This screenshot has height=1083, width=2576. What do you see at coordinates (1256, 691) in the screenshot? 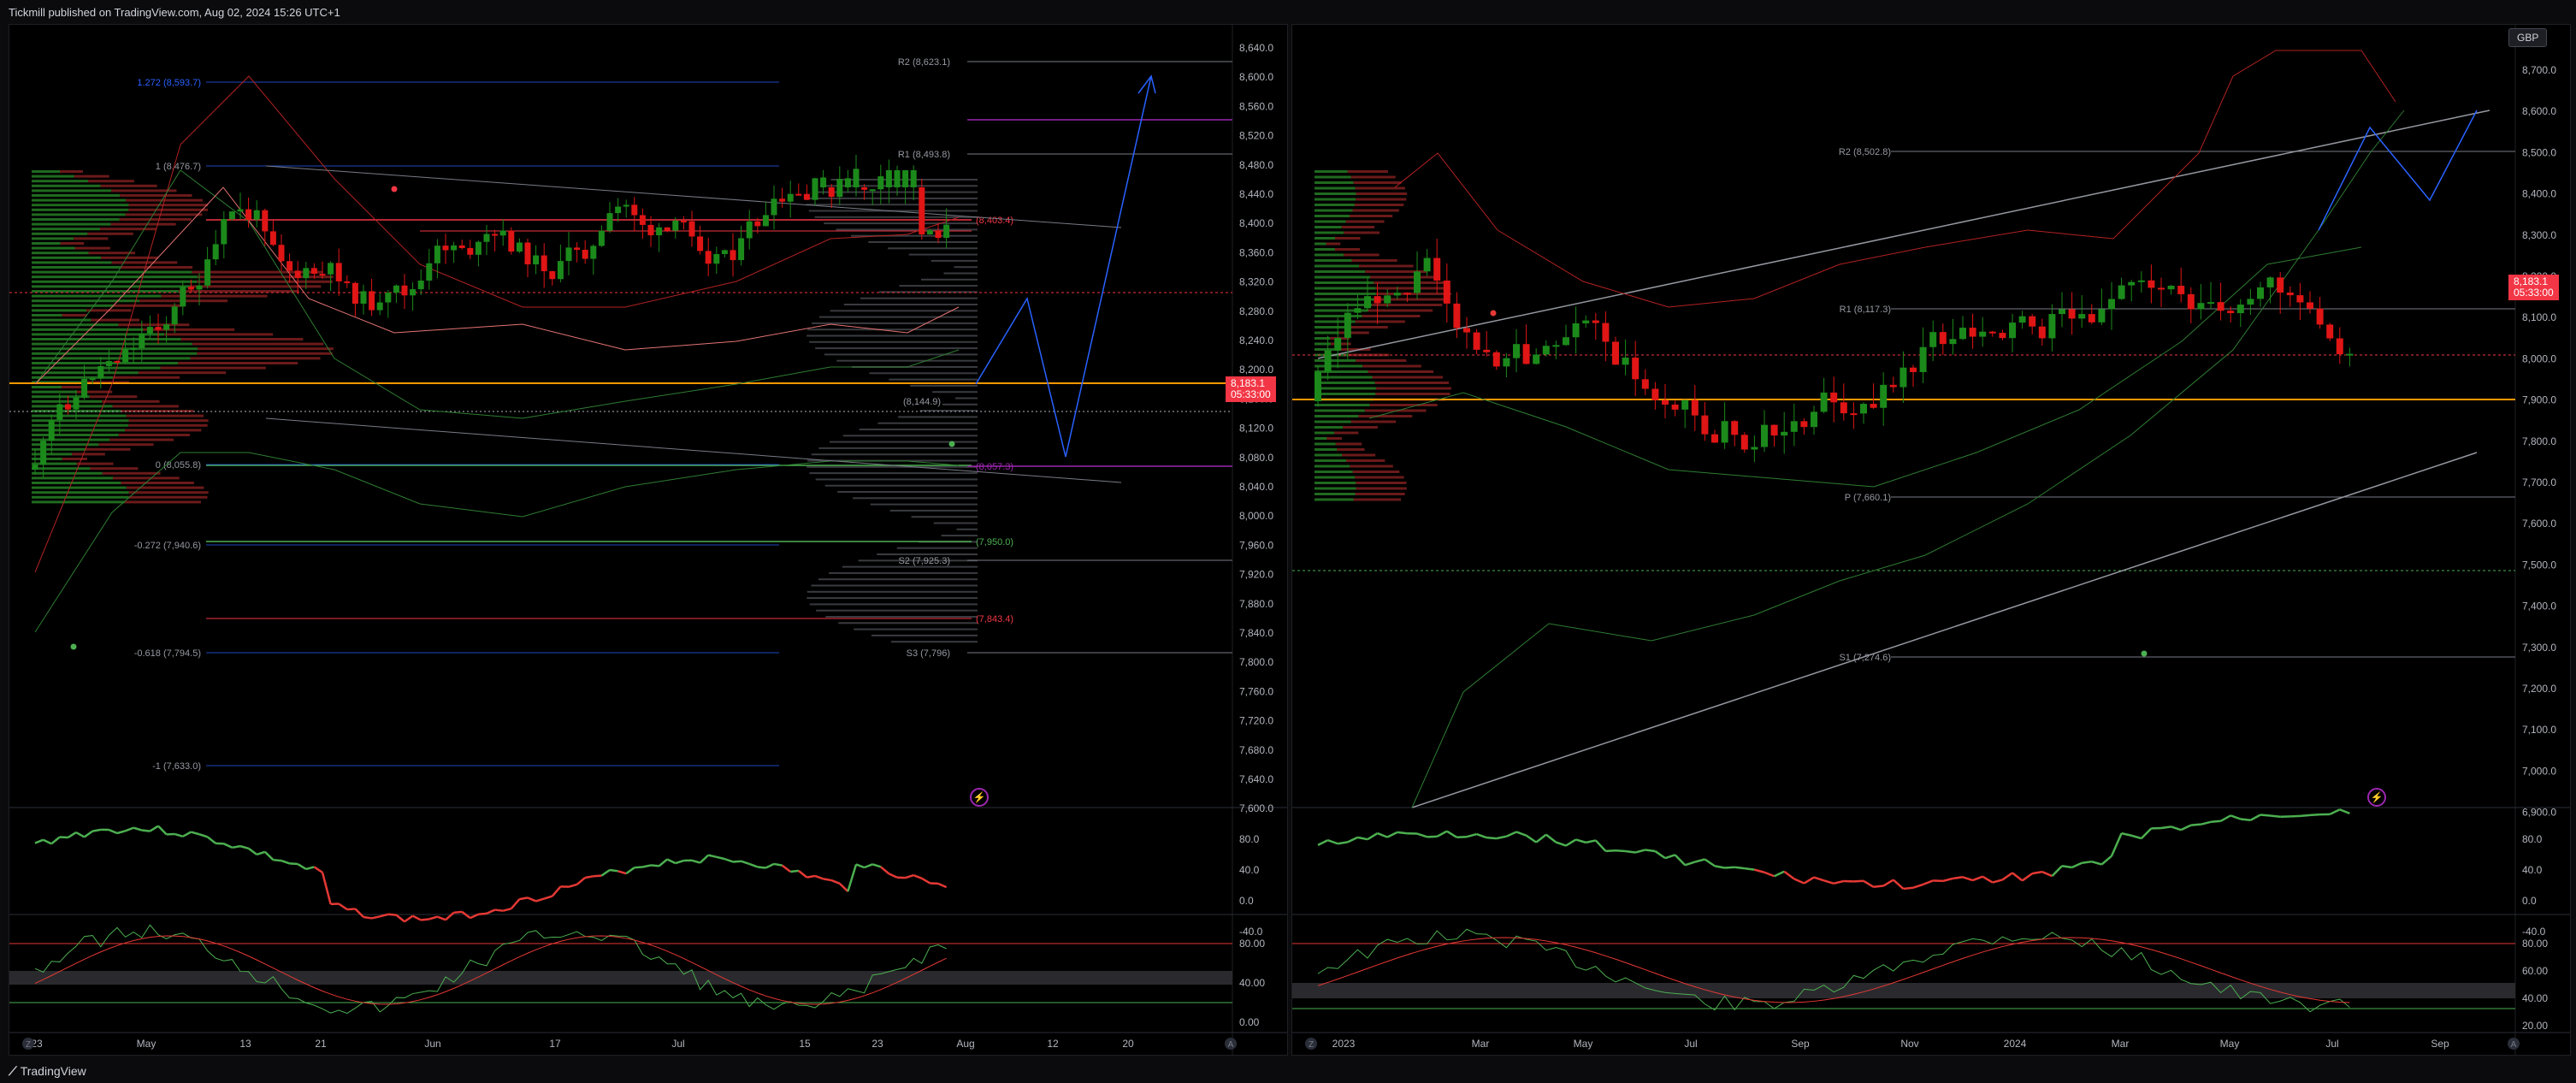
I see `price-axis-label: 7,760.0` at bounding box center [1256, 691].